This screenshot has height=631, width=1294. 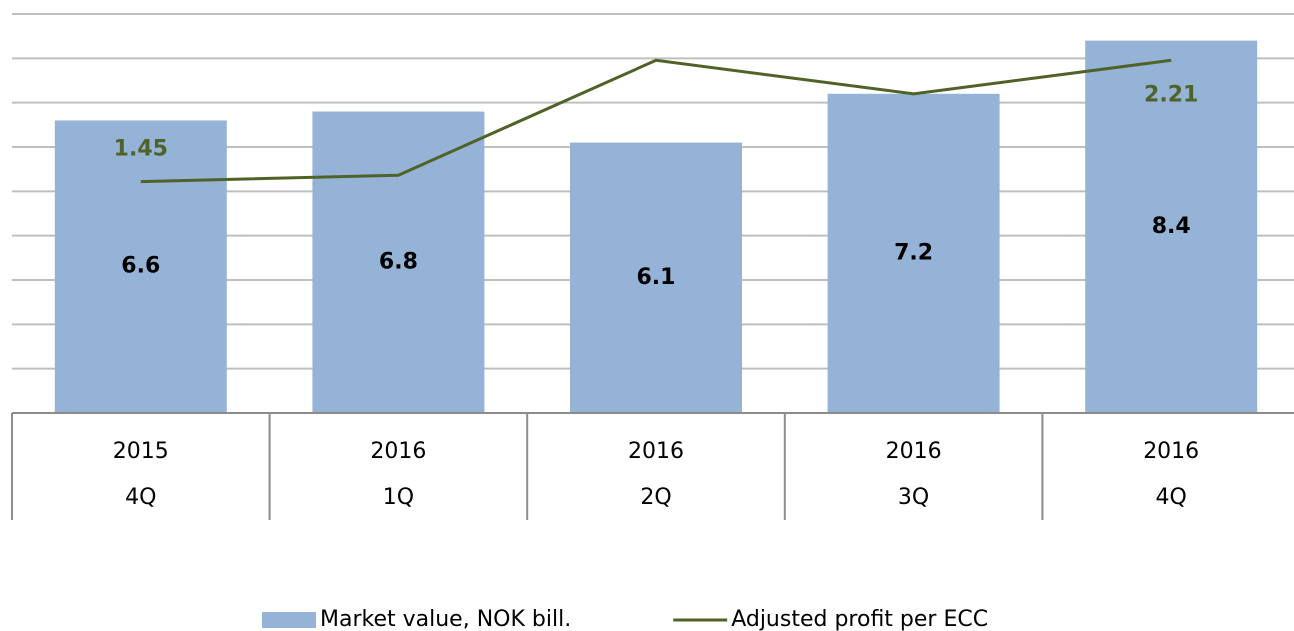 I want to click on bar-label: 6.1, so click(x=656, y=277).